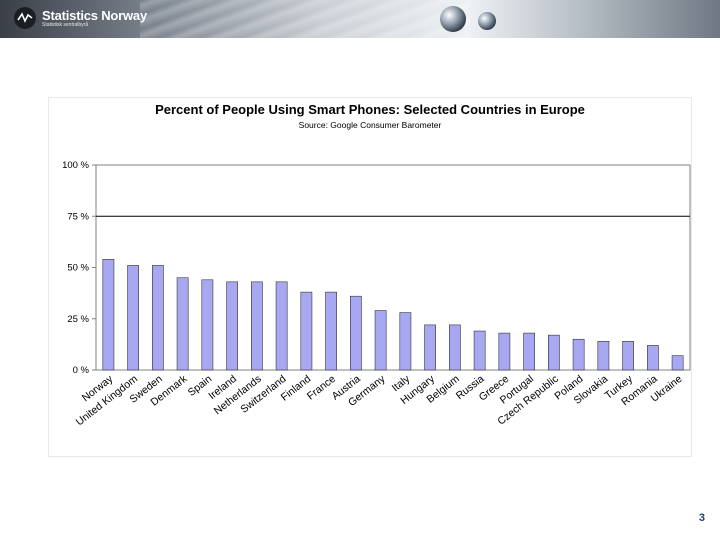 The image size is (720, 540). I want to click on logo-name: Statistics Norway, so click(94, 15).